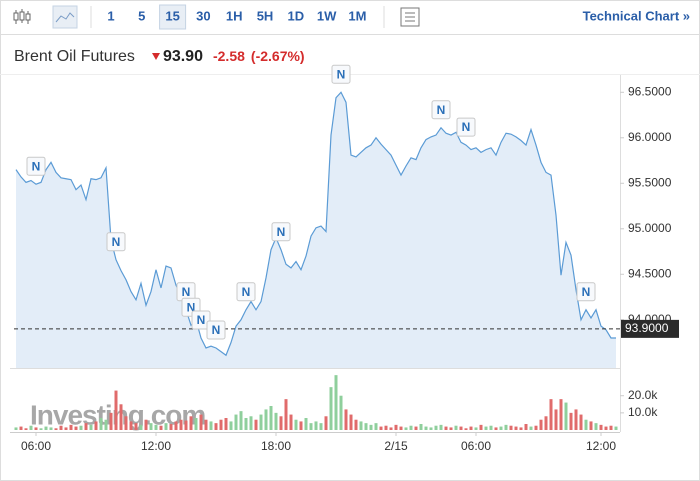 The image size is (700, 481). Describe the element at coordinates (295, 15) in the screenshot. I see `interval-button: 1D` at that location.